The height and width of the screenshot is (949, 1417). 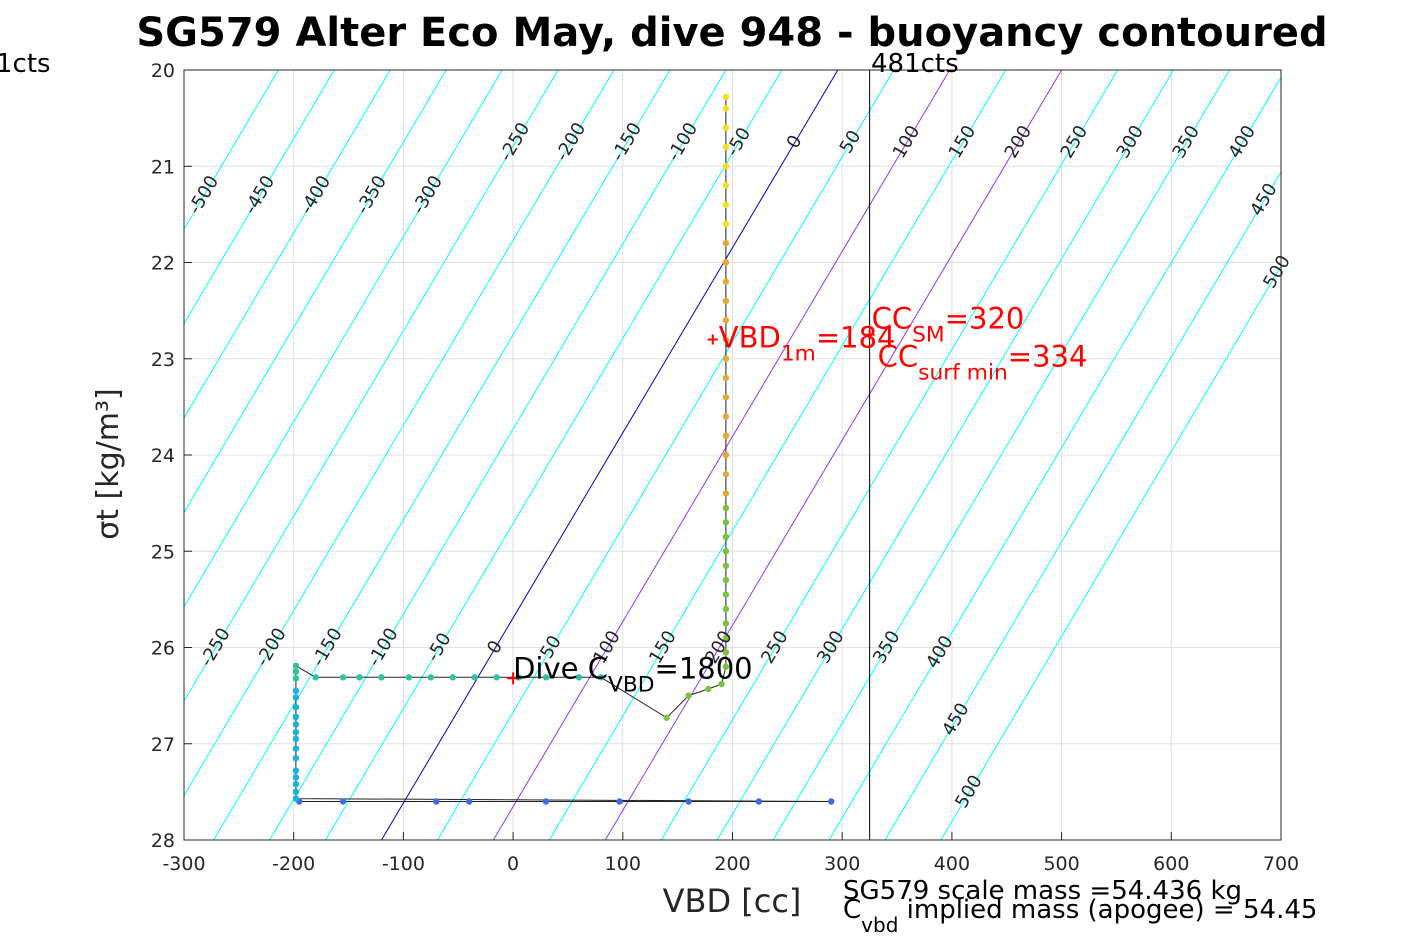 I want to click on cc-surf-min-annotation-text: CCsurf min=334, so click(x=983, y=362).